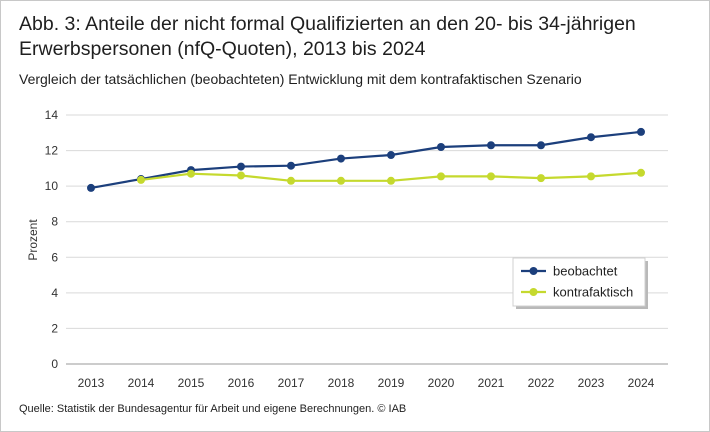  What do you see at coordinates (54, 222) in the screenshot?
I see `y-tick-label: 8` at bounding box center [54, 222].